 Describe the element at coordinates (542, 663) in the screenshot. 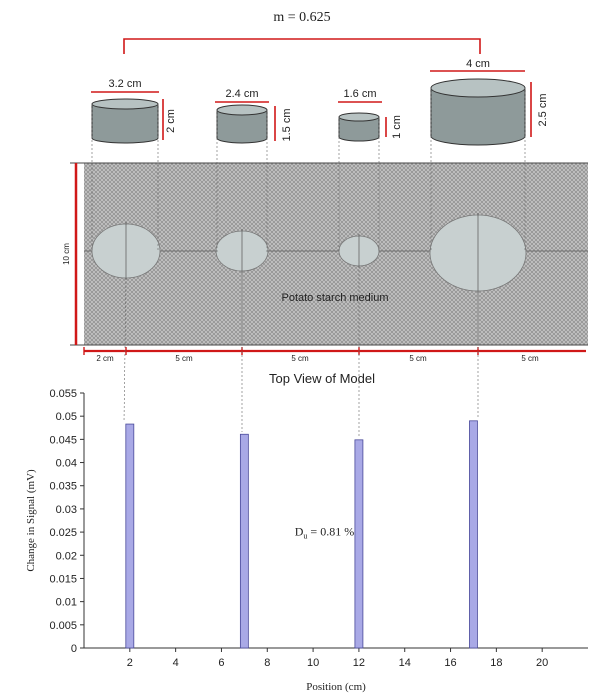

I see `x-tick-label: 20` at that location.